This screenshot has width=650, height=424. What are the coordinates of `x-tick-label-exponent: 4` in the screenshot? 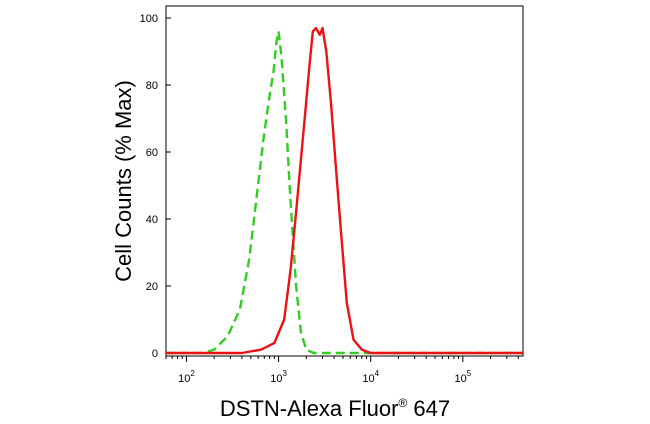 It's located at (377, 373).